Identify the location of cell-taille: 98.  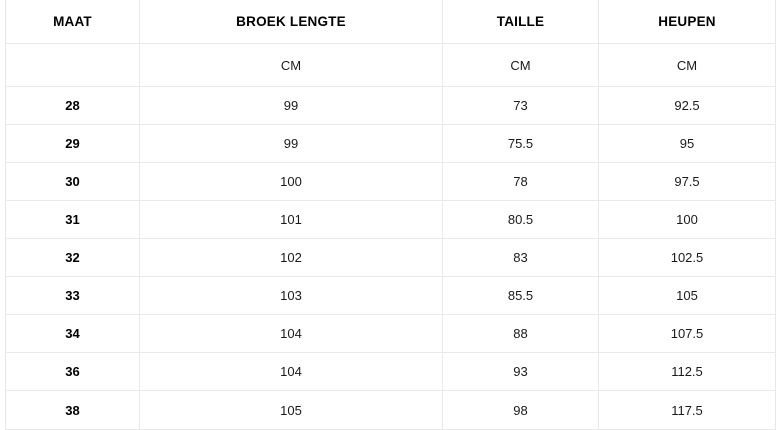
(520, 410).